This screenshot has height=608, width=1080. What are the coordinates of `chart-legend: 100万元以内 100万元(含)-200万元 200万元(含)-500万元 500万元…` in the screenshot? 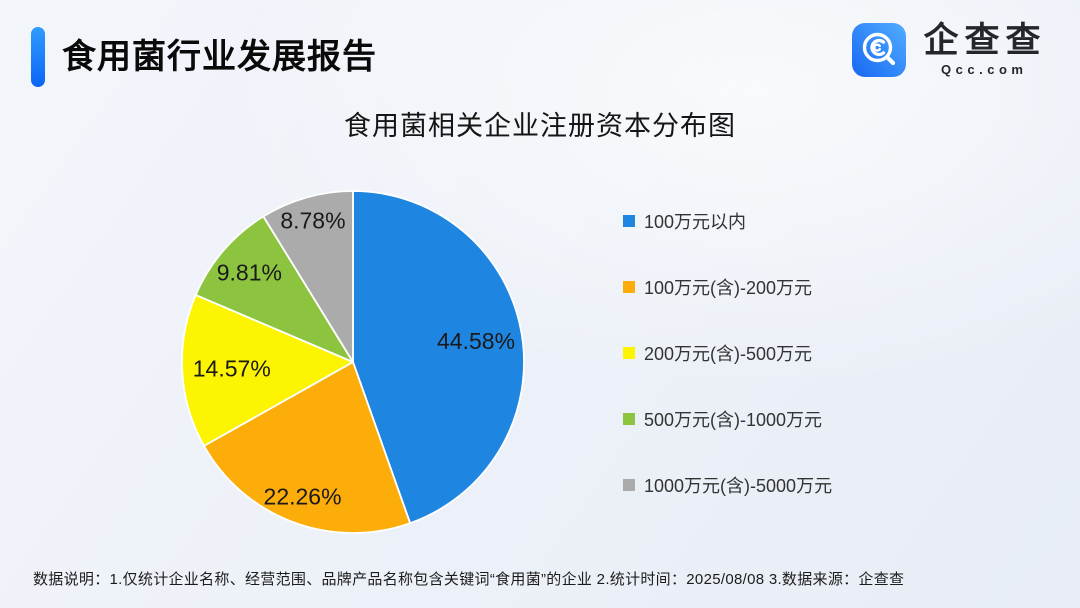 It's located at (727, 353).